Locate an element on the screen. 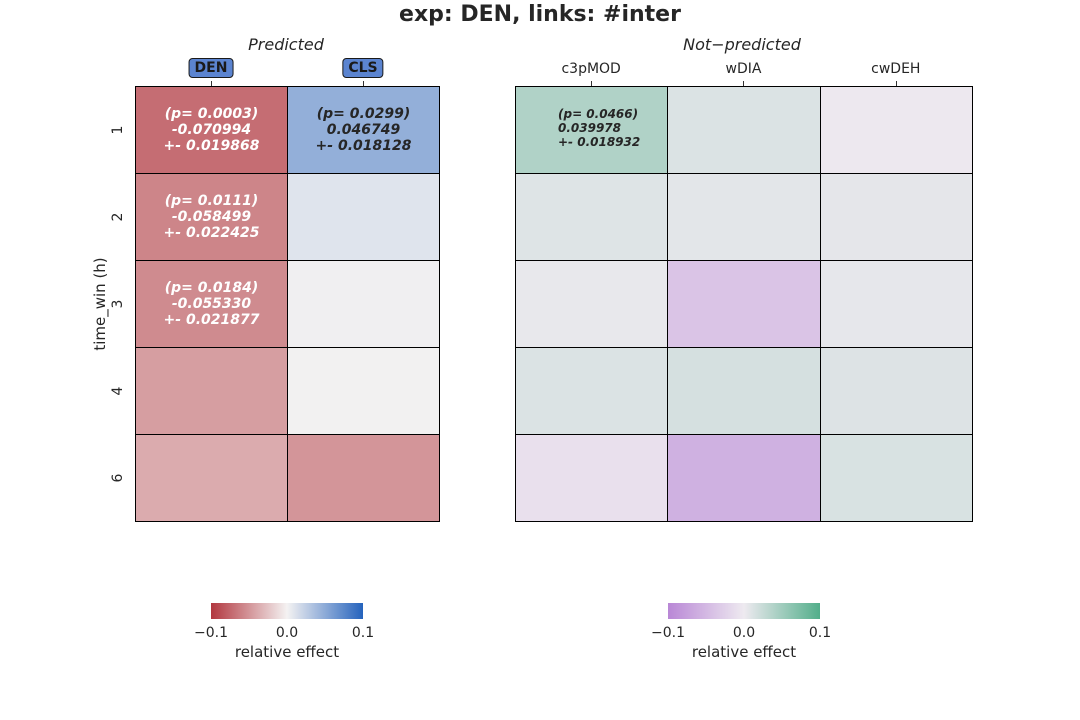  heatmap-cell: (p= 0.0111) -0.058499 +- 0.022425 is located at coordinates (212, 217).